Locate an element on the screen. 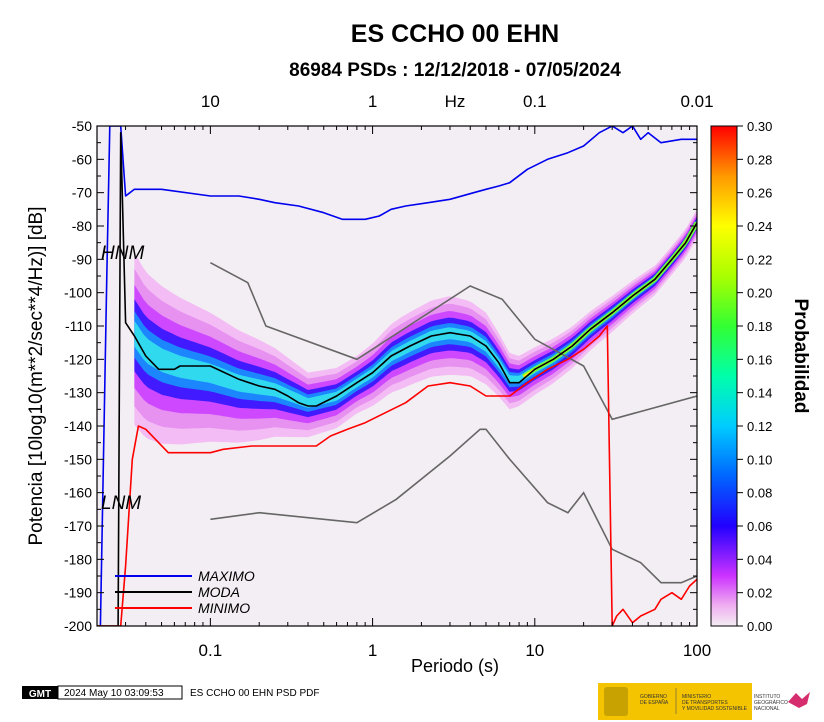 Image resolution: width=824 pixels, height=722 pixels. y-tick-label: -160 is located at coordinates (78, 493).